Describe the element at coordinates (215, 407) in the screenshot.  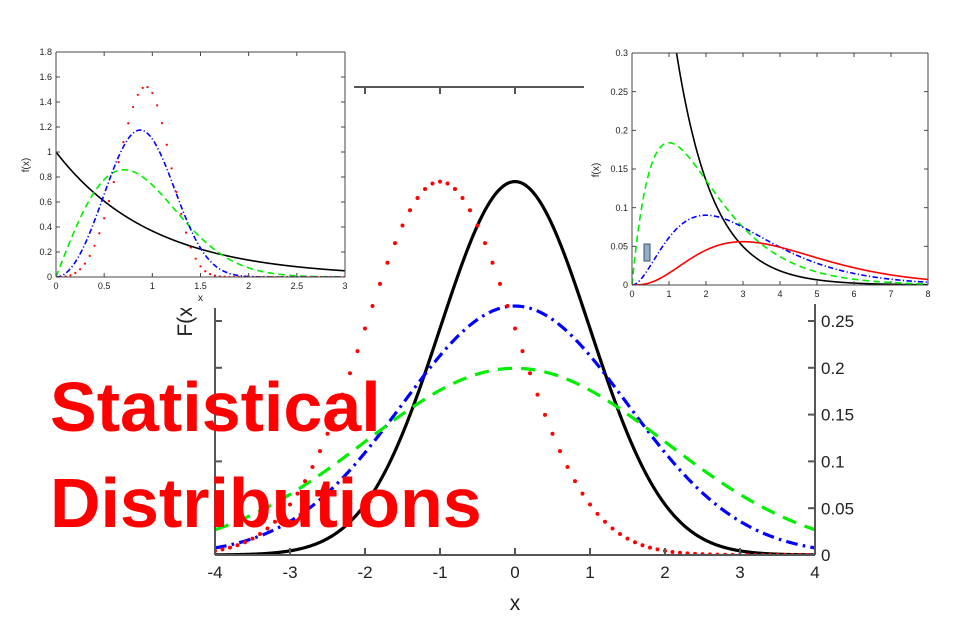
I see `title-line-1: Statistical` at that location.